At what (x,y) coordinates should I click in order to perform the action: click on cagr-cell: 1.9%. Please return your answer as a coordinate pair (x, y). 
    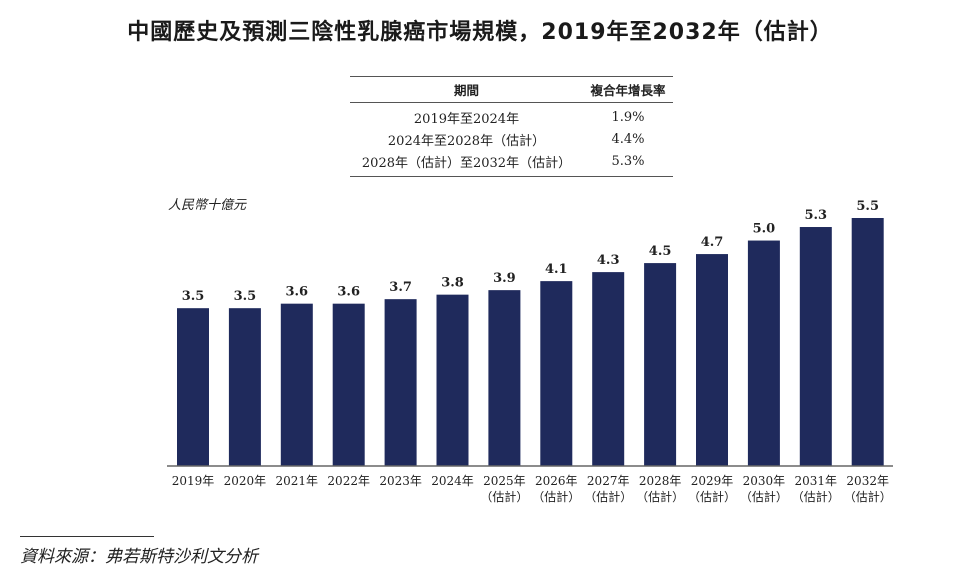
    Looking at the image, I should click on (628, 117).